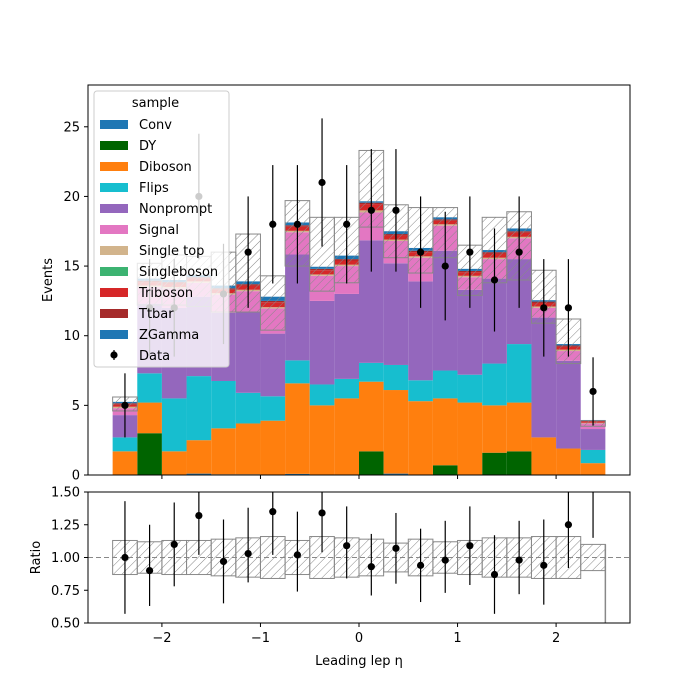 This screenshot has height=700, width=700. I want to click on series-dy, so click(334, 454).